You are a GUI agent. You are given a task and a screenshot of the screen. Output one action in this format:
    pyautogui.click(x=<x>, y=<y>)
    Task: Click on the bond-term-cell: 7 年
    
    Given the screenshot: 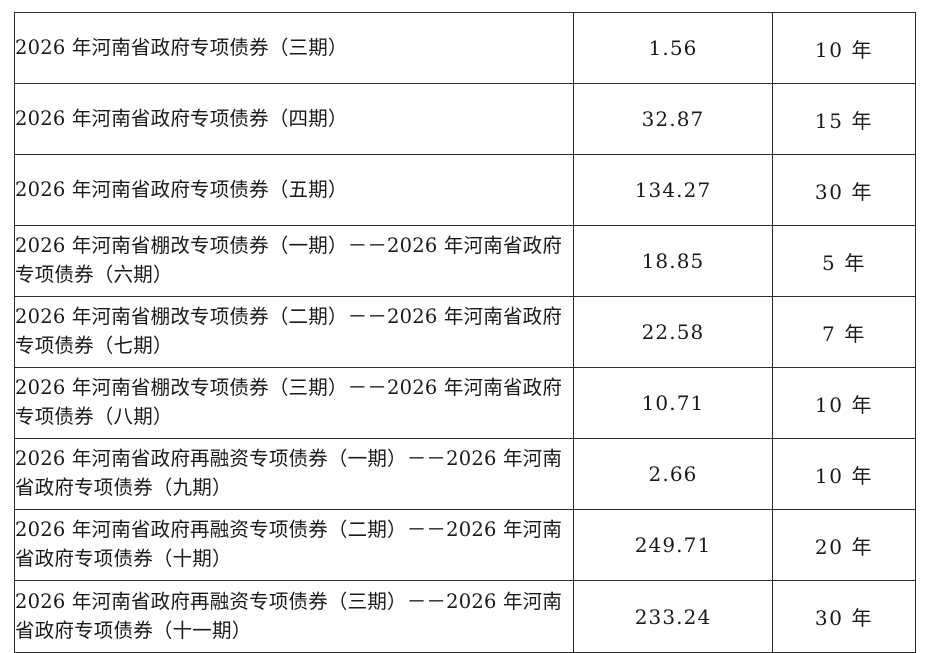 What is the action you would take?
    pyautogui.click(x=844, y=332)
    